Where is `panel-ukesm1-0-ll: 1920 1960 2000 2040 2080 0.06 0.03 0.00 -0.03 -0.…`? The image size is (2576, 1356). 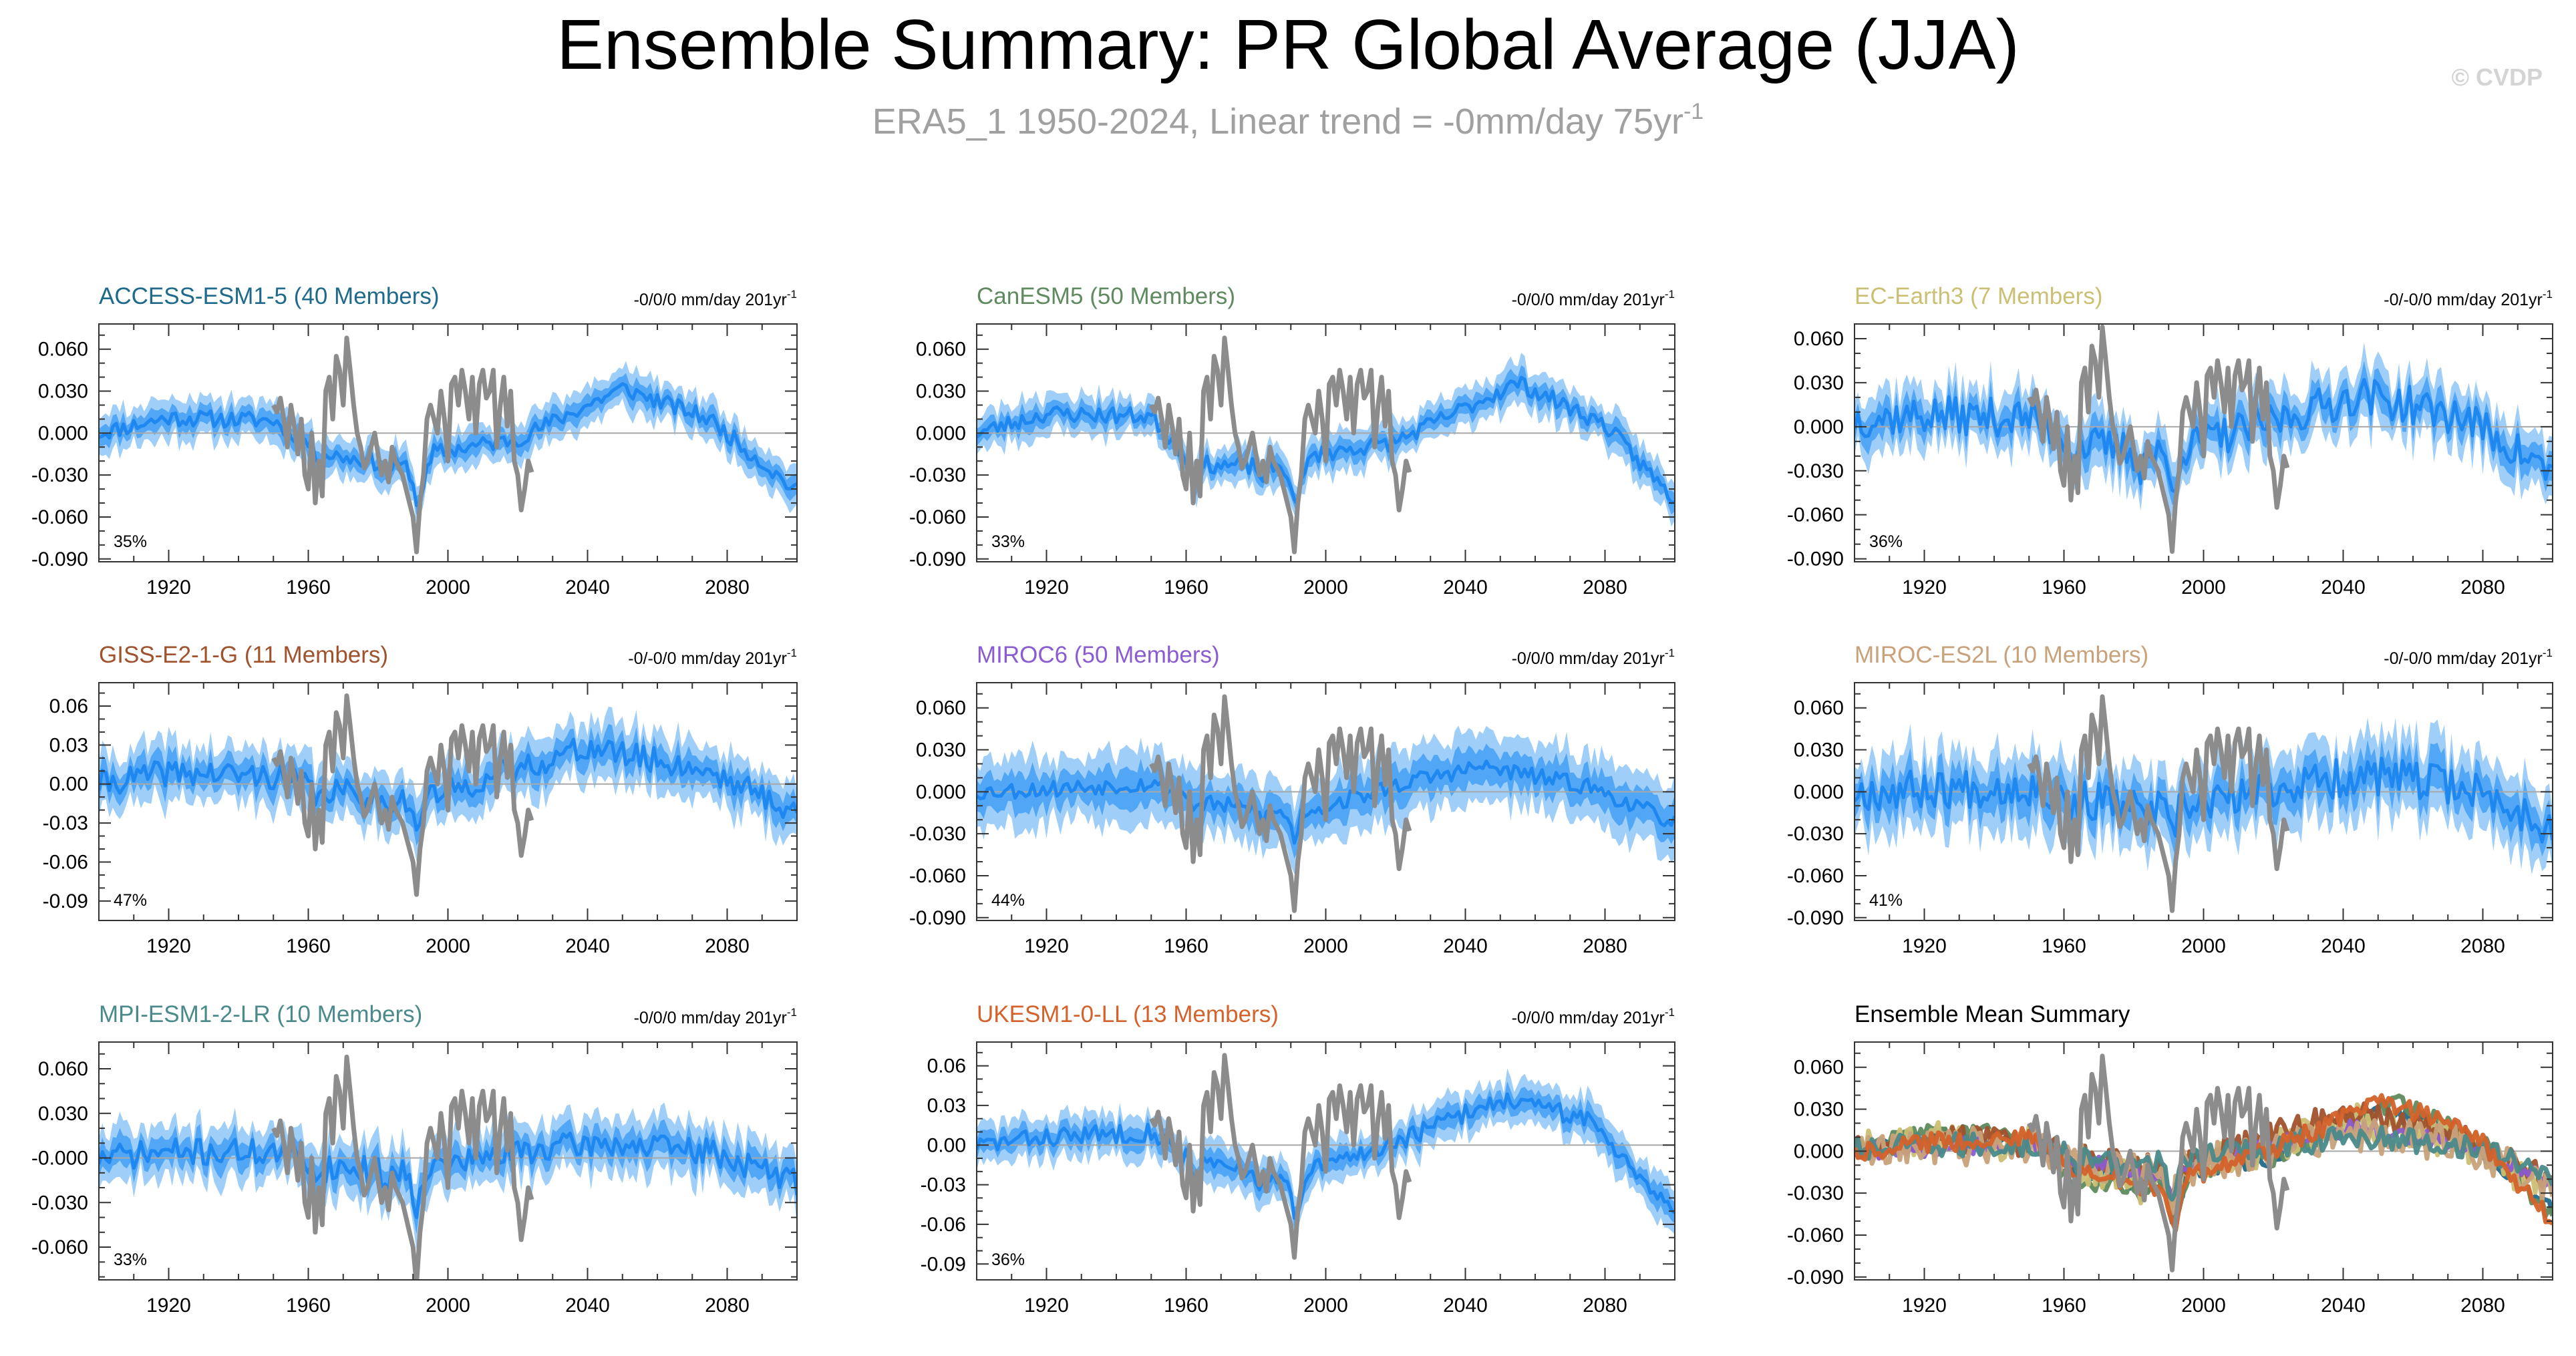
panel-ukesm1-0-ll: 1920 1960 2000 2040 2080 0.06 0.03 0.00 -0.03 -0.… is located at coordinates (1298, 1159).